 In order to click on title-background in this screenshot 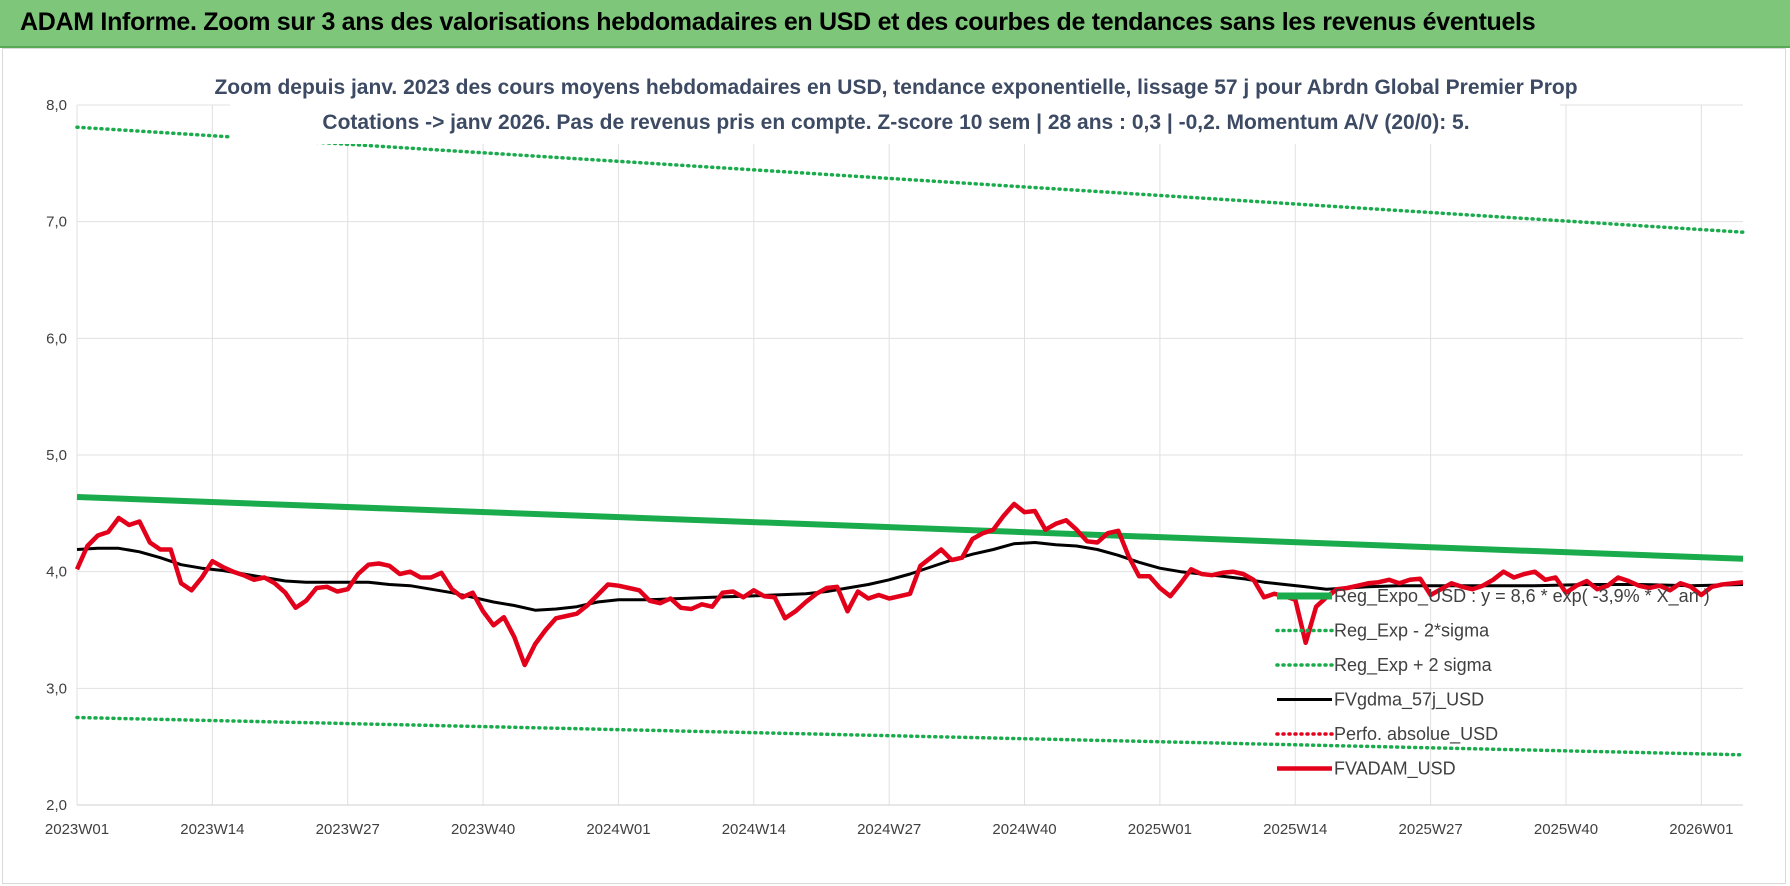, I will do `click(895, 110)`.